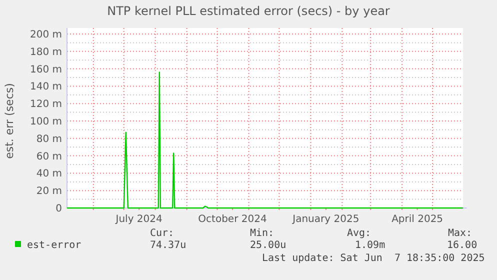 Image resolution: width=497 pixels, height=280 pixels. I want to click on y-tick-label: 80 m, so click(49, 139).